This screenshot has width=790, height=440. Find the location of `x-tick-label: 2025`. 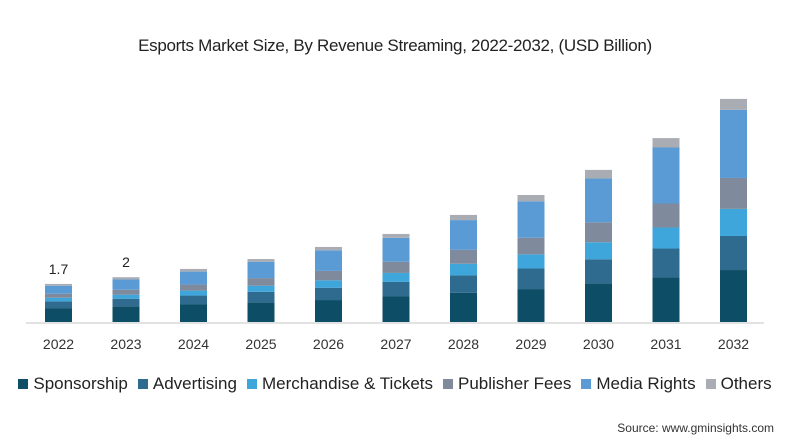

x-tick-label: 2025 is located at coordinates (260, 344).